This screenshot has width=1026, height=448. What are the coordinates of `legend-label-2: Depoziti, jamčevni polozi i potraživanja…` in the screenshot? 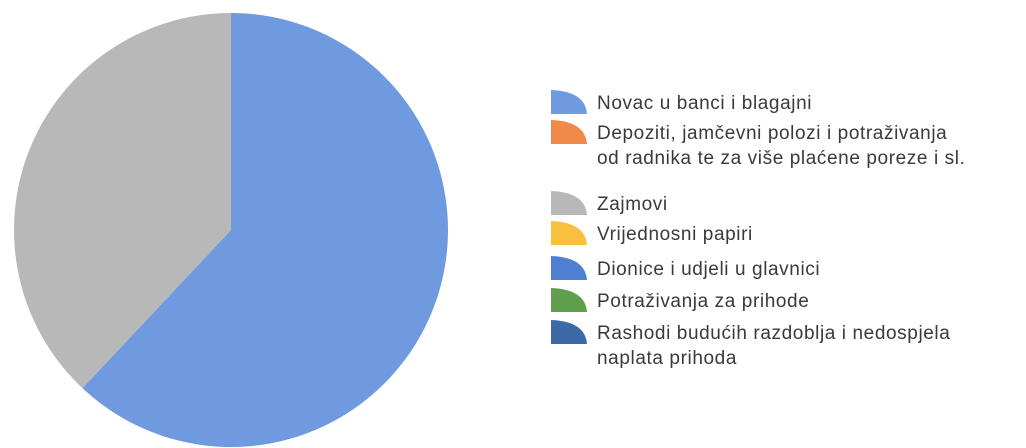 It's located at (781, 146).